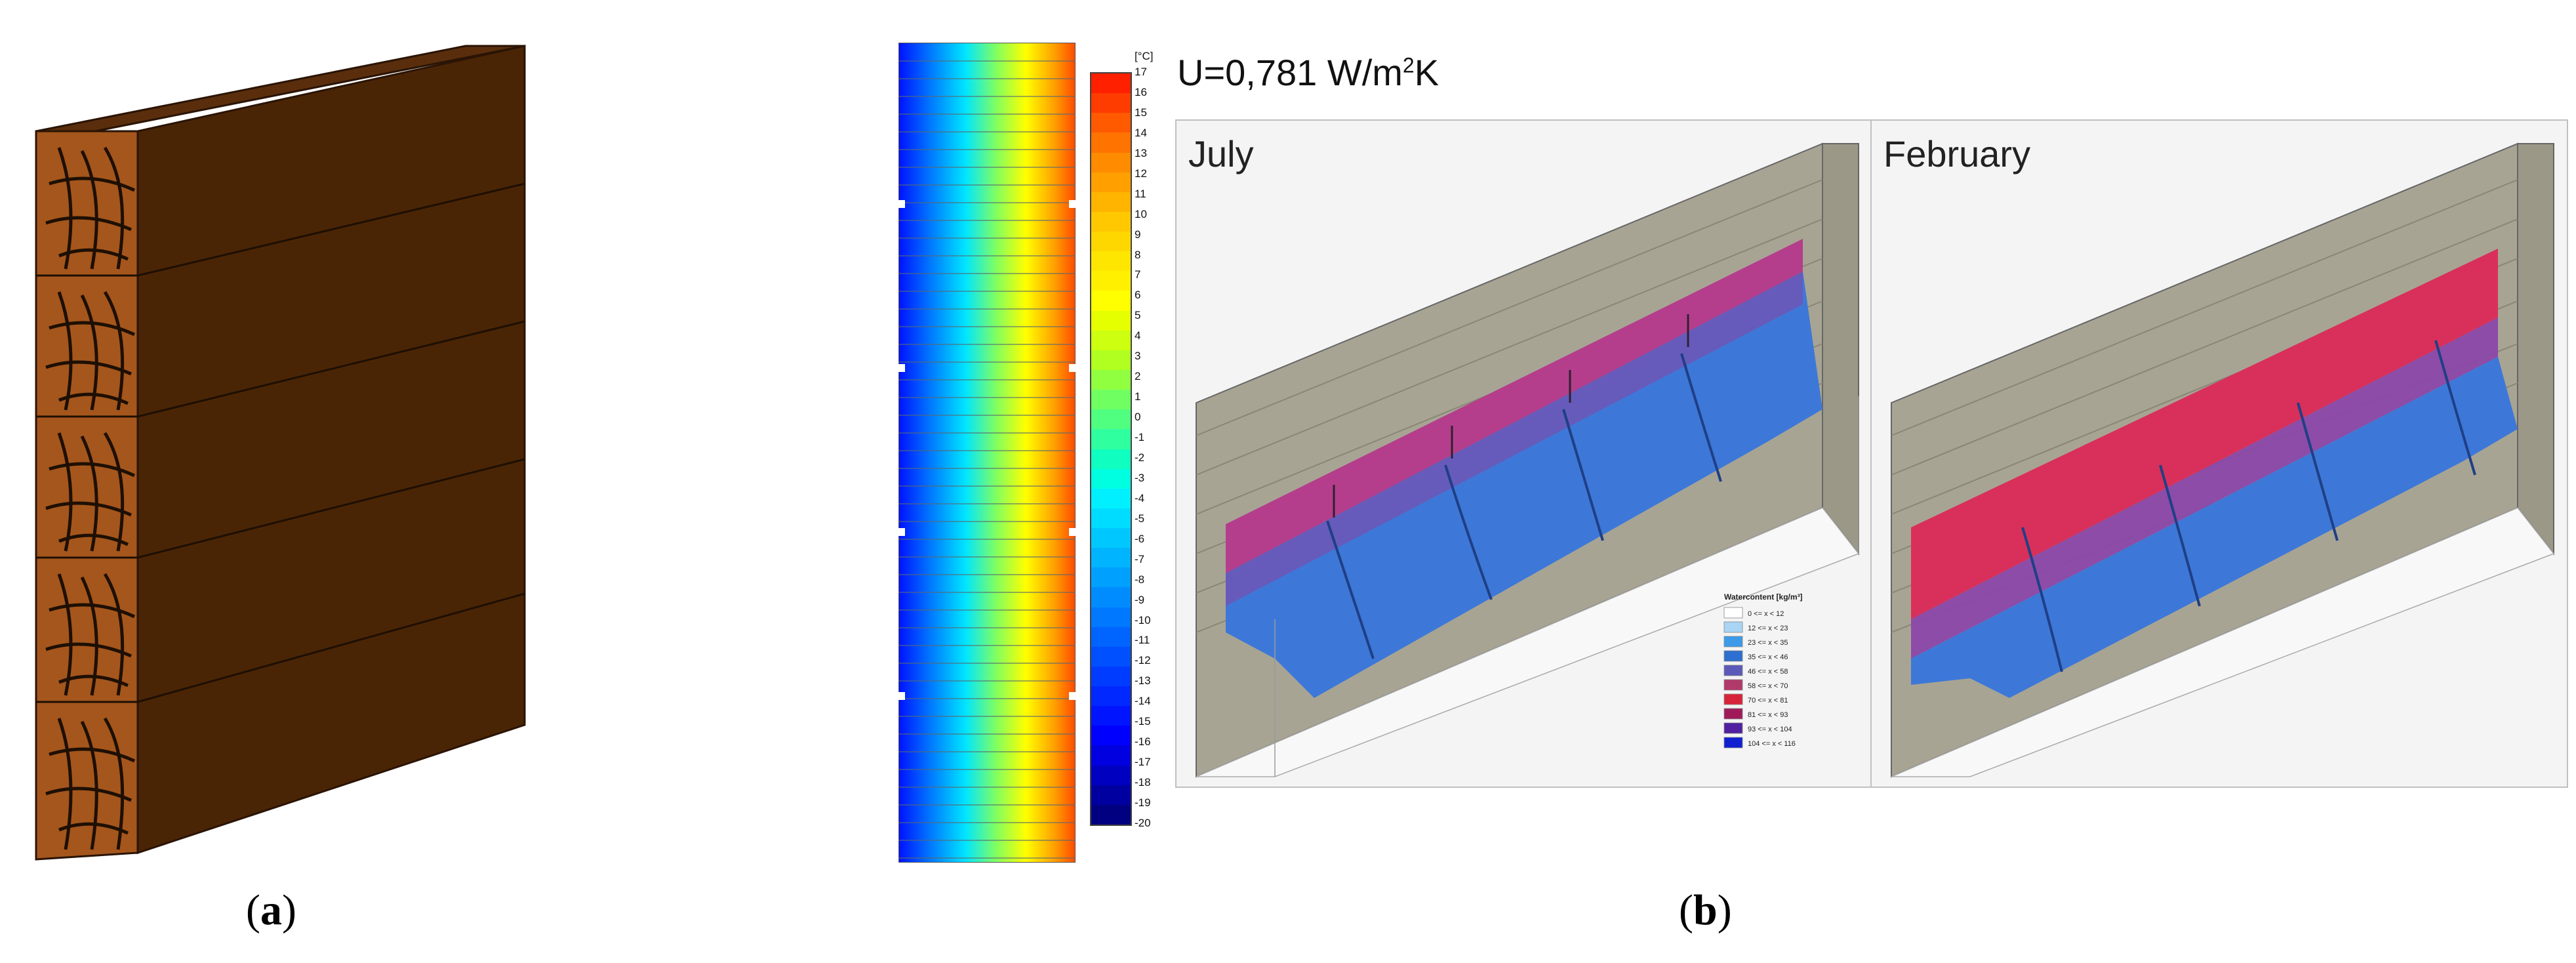 The width and height of the screenshot is (2576, 963). I want to click on legend-title: Watercontent [kg/m³], so click(1763, 597).